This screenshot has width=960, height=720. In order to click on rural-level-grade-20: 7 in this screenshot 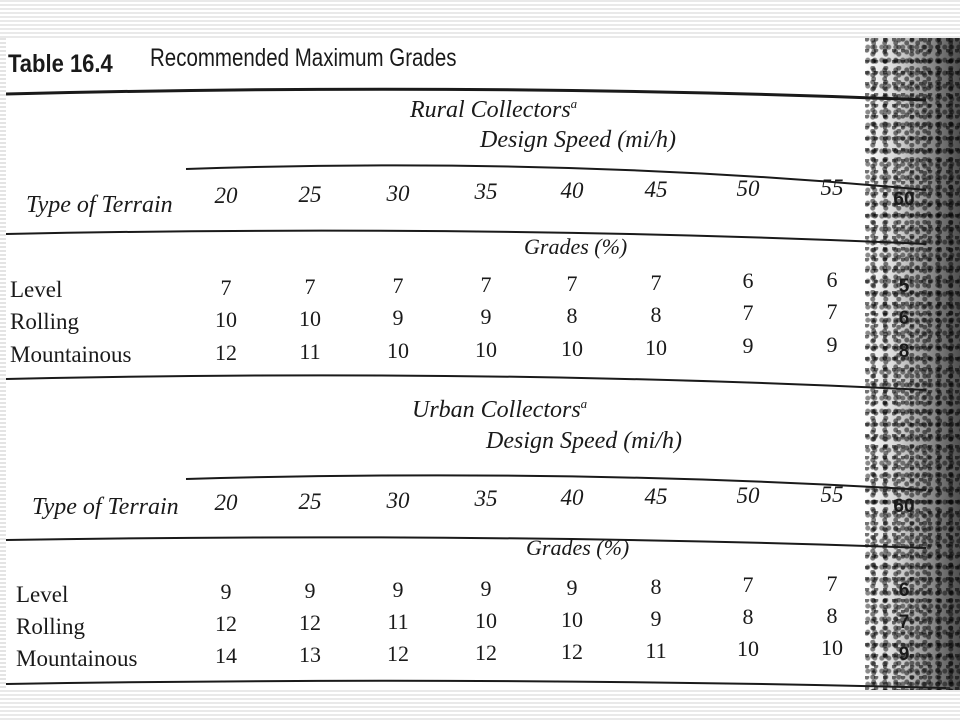, I will do `click(226, 287)`.